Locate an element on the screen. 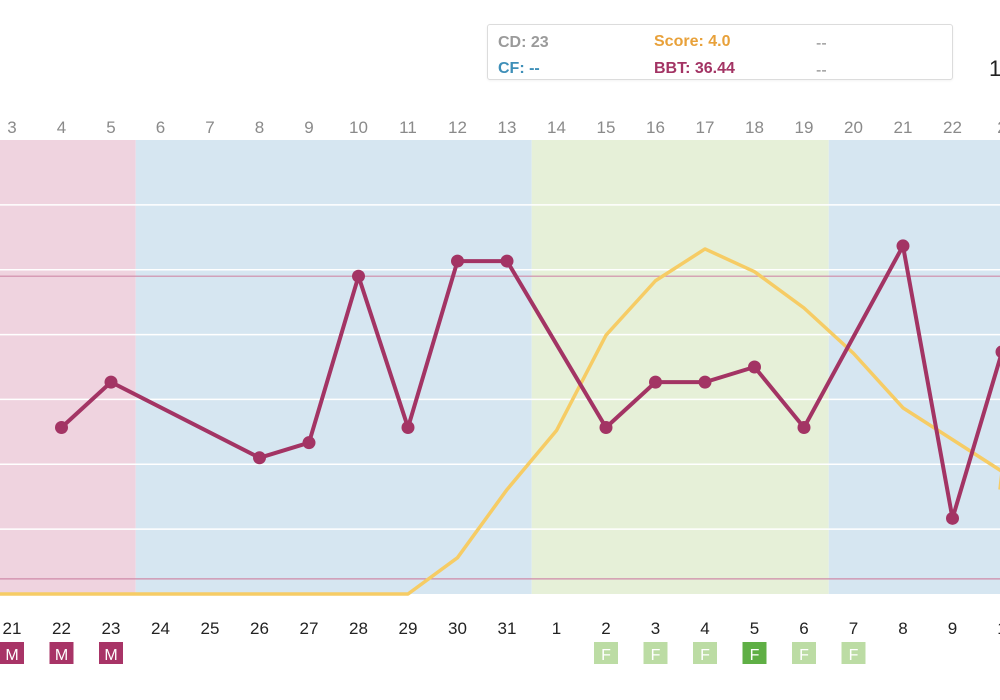 The image size is (1000, 700). date-label: 6 is located at coordinates (803, 628).